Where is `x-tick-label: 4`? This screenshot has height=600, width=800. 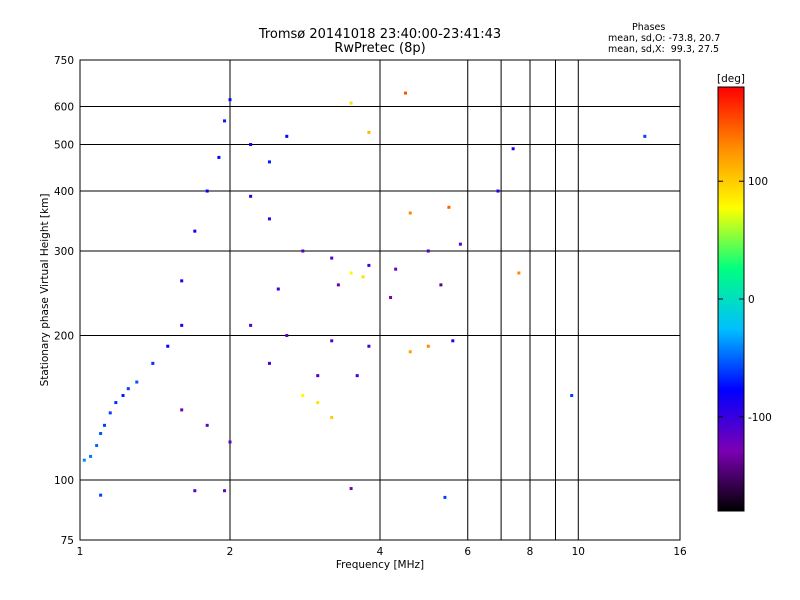 x-tick-label: 4 is located at coordinates (380, 552).